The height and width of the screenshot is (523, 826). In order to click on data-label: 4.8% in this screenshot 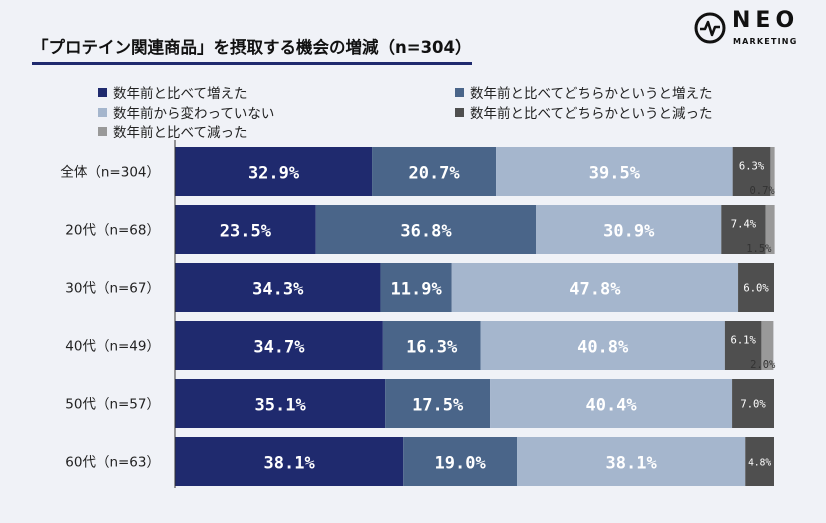, I will do `click(759, 463)`.